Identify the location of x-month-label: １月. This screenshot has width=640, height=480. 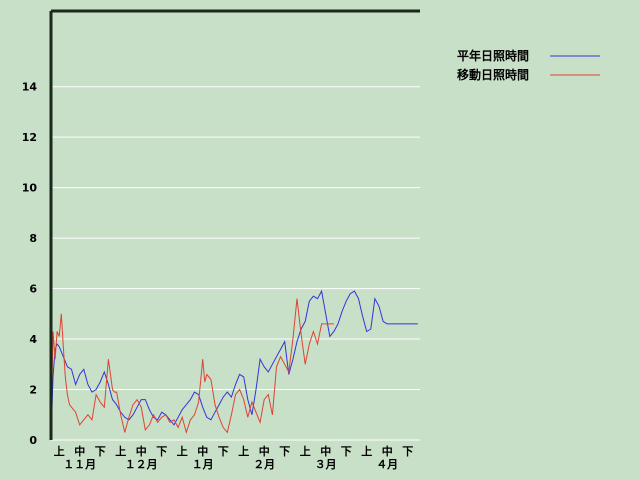
(203, 464).